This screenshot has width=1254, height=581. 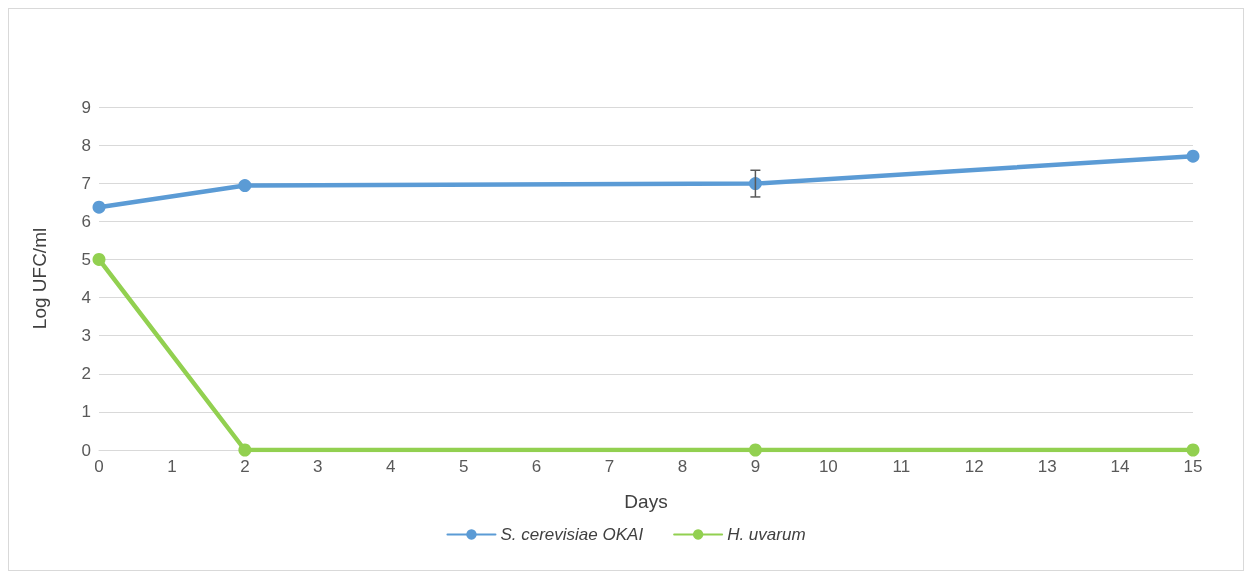 I want to click on x-tick-label: 5, so click(x=463, y=466).